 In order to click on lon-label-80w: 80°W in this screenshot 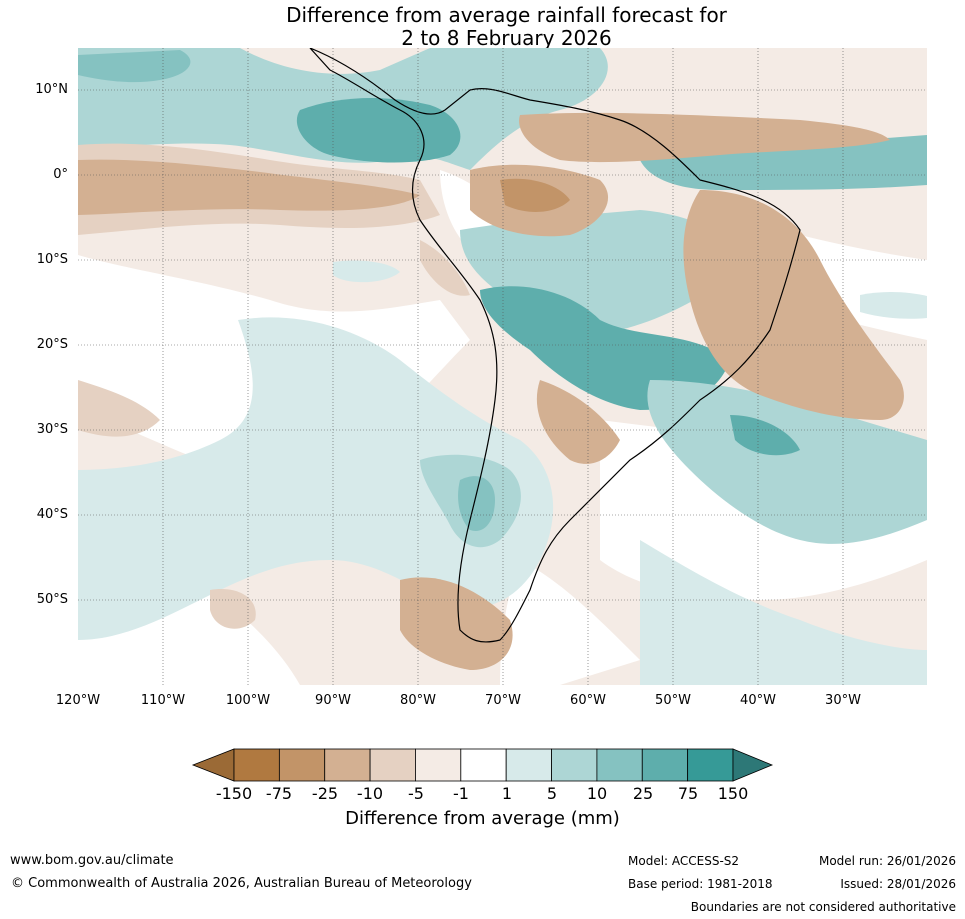, I will do `click(418, 700)`.